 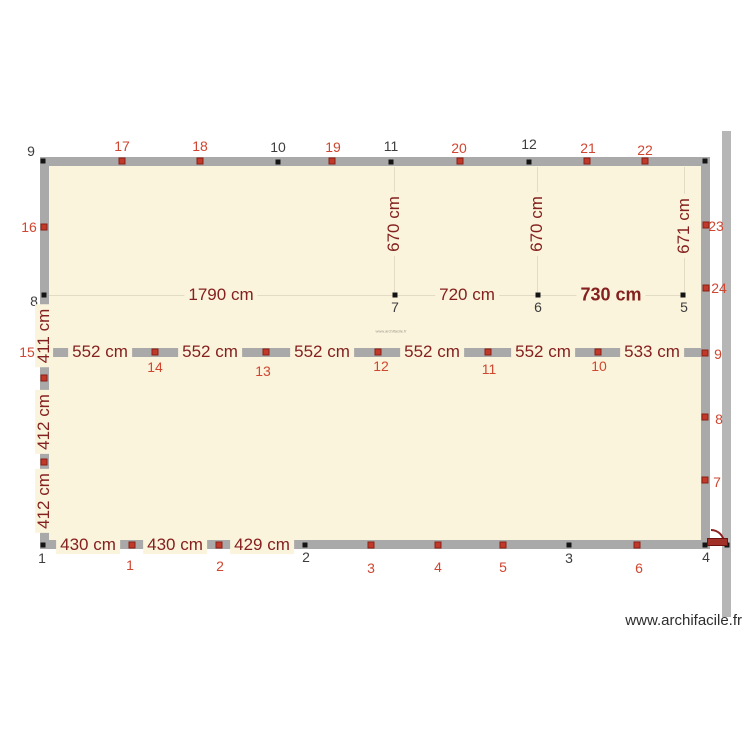 What do you see at coordinates (588, 148) in the screenshot?
I see `dimension-number-label: 21` at bounding box center [588, 148].